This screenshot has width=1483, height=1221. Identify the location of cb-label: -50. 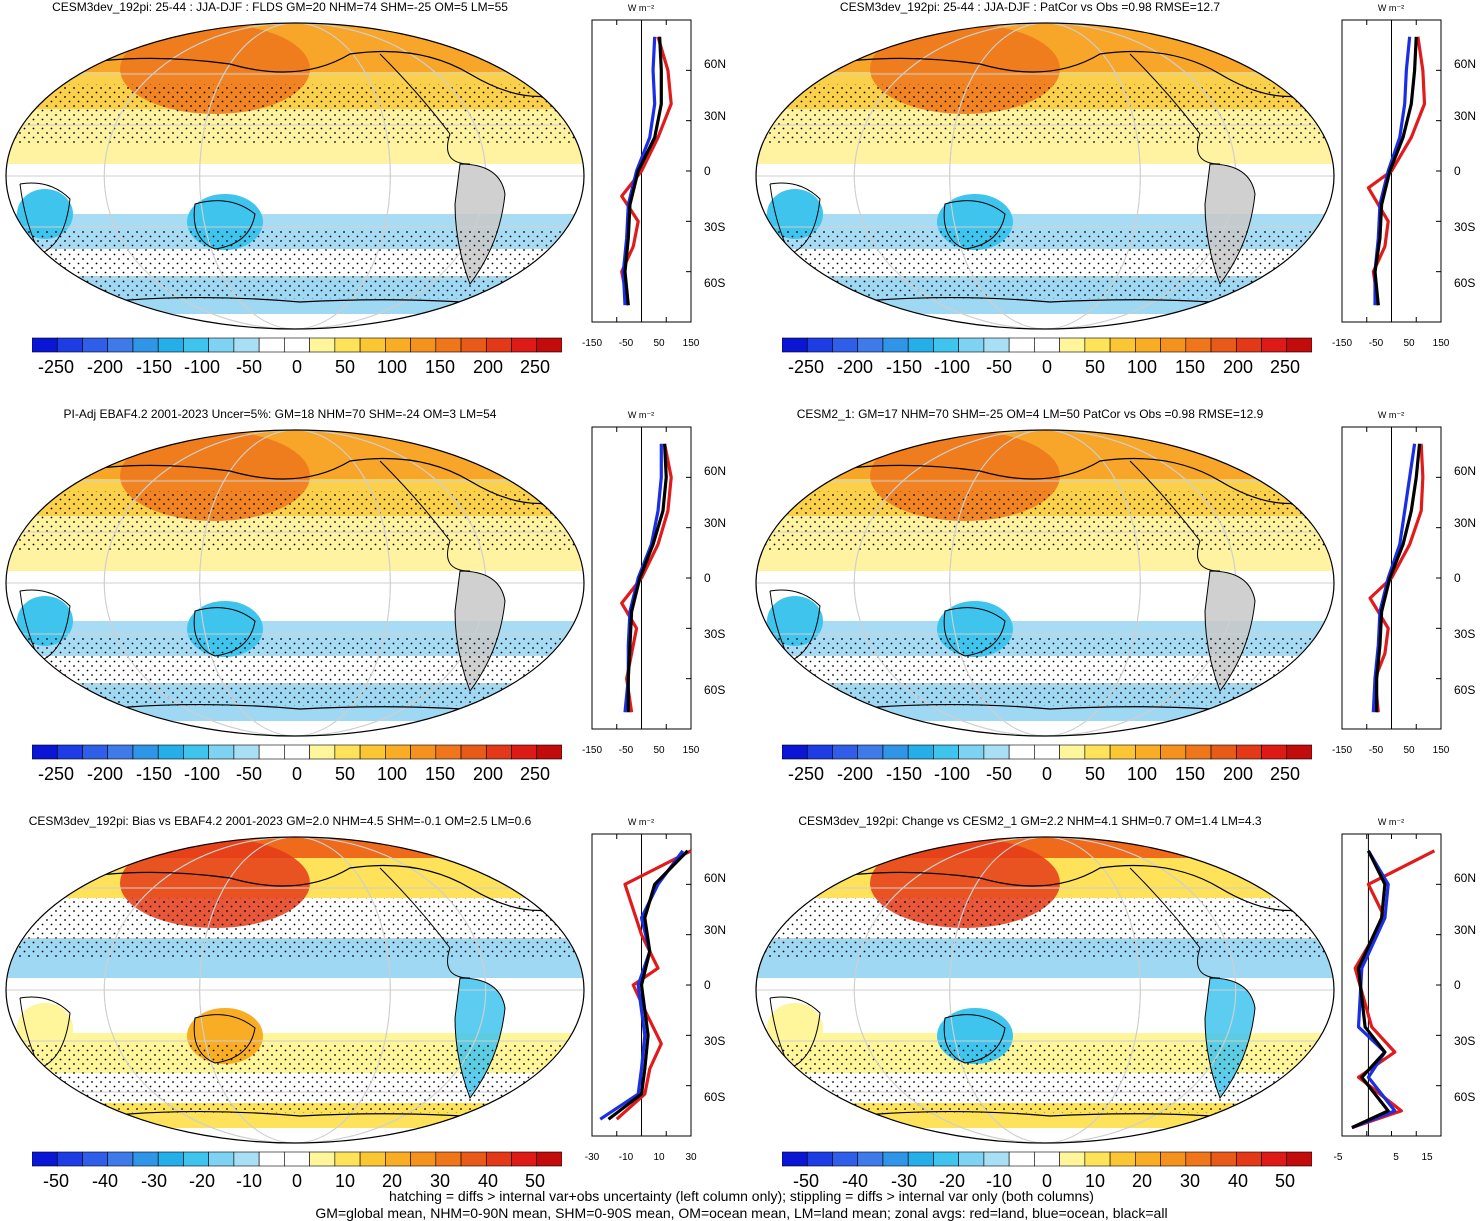
(248, 367).